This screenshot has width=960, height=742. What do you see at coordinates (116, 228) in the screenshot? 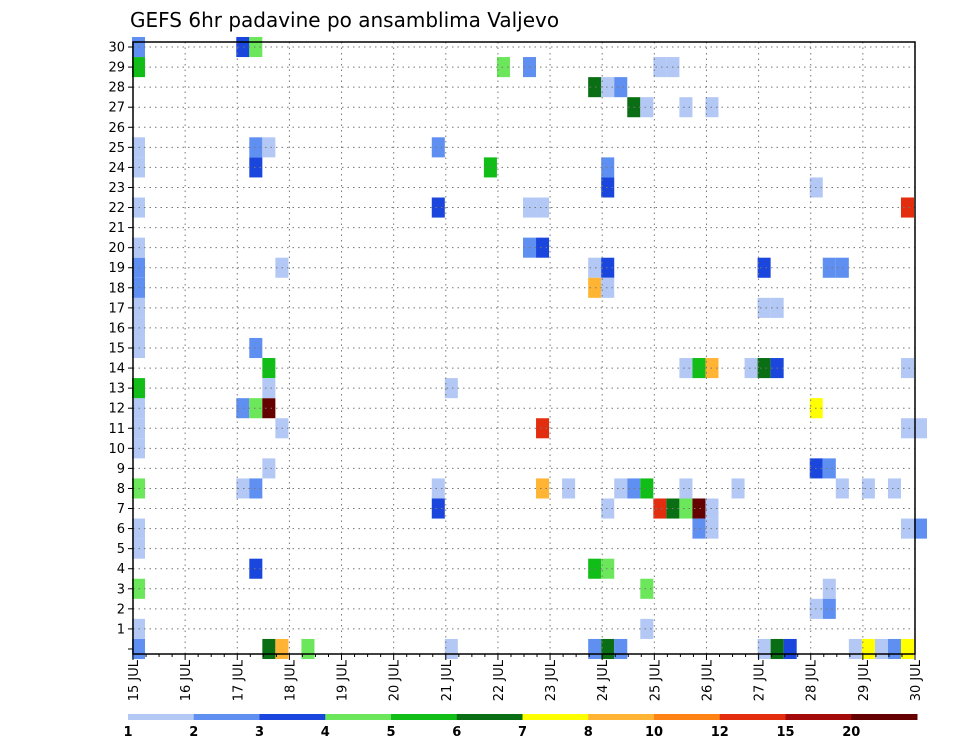
I see `y-tick-label: 21` at bounding box center [116, 228].